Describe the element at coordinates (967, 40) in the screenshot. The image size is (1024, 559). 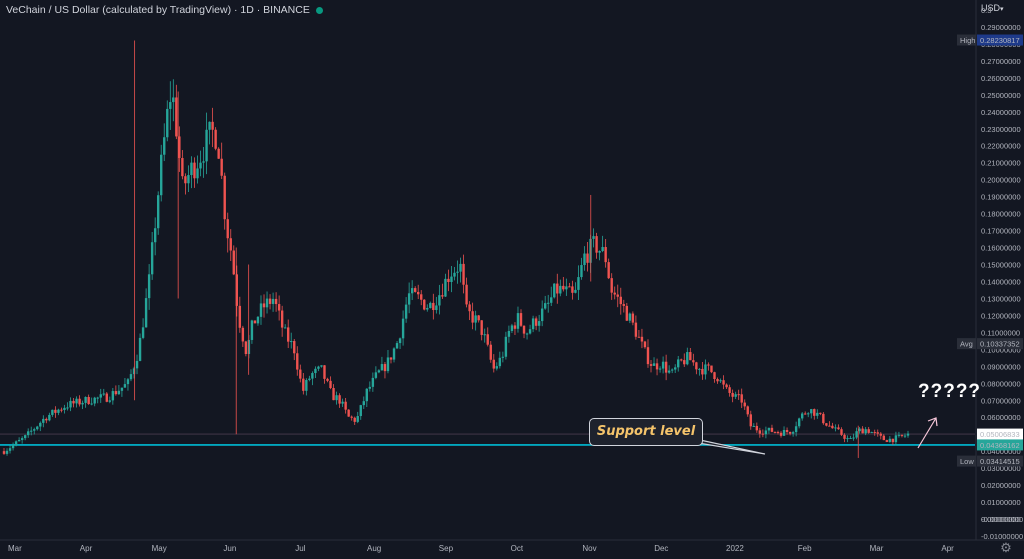
I see `price-tag-name: High` at that location.